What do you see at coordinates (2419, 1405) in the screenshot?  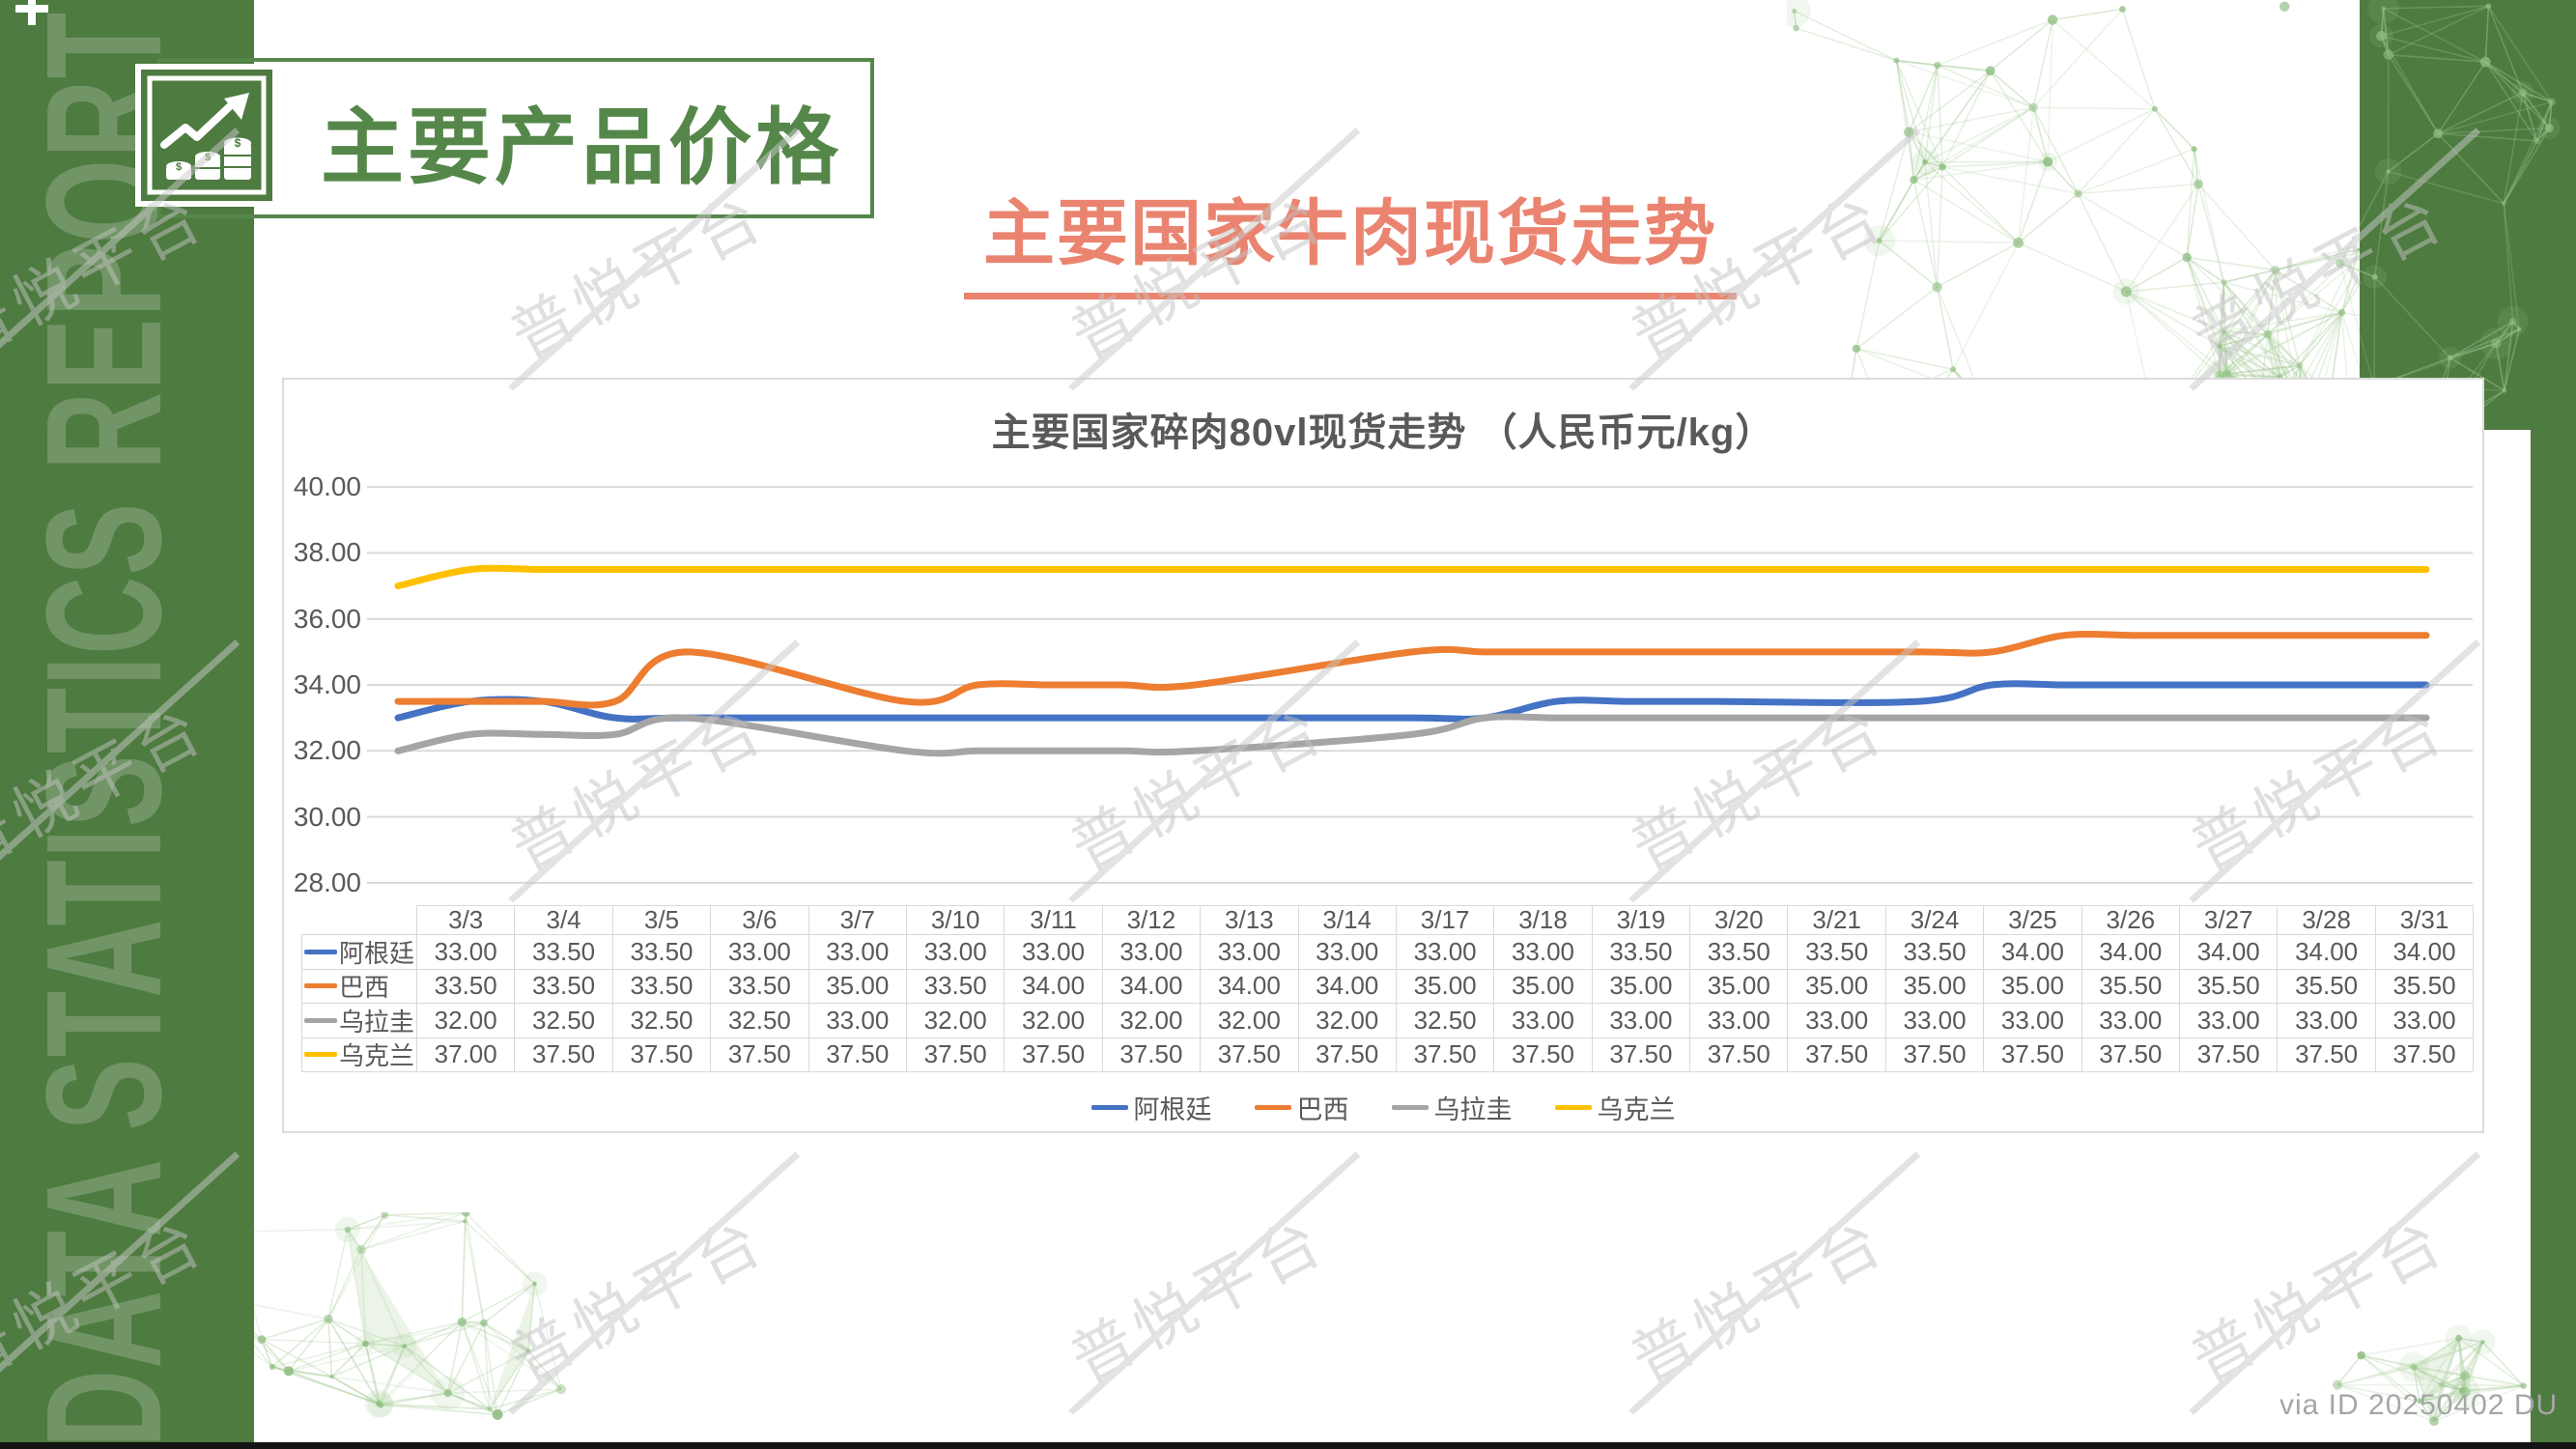 I see `source-note: via ID 20250402 DU` at bounding box center [2419, 1405].